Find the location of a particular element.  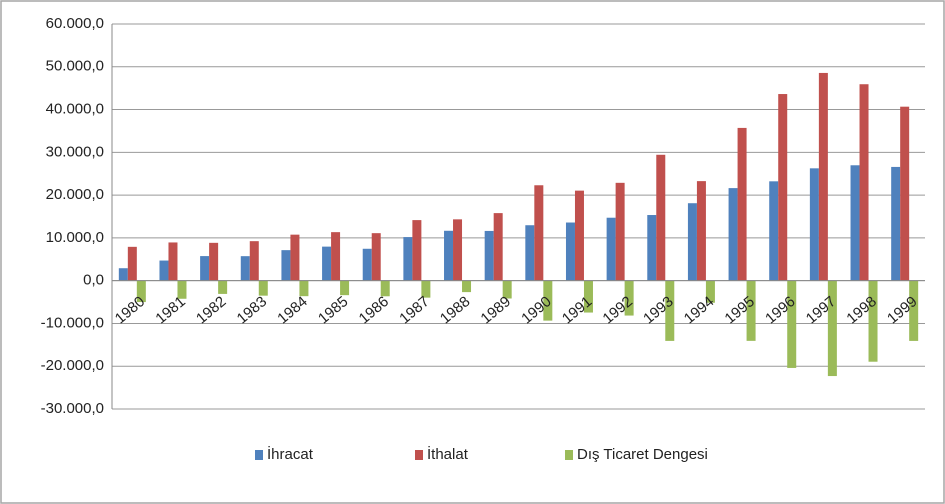

y-tick-label: -10.000,0 is located at coordinates (72, 322).